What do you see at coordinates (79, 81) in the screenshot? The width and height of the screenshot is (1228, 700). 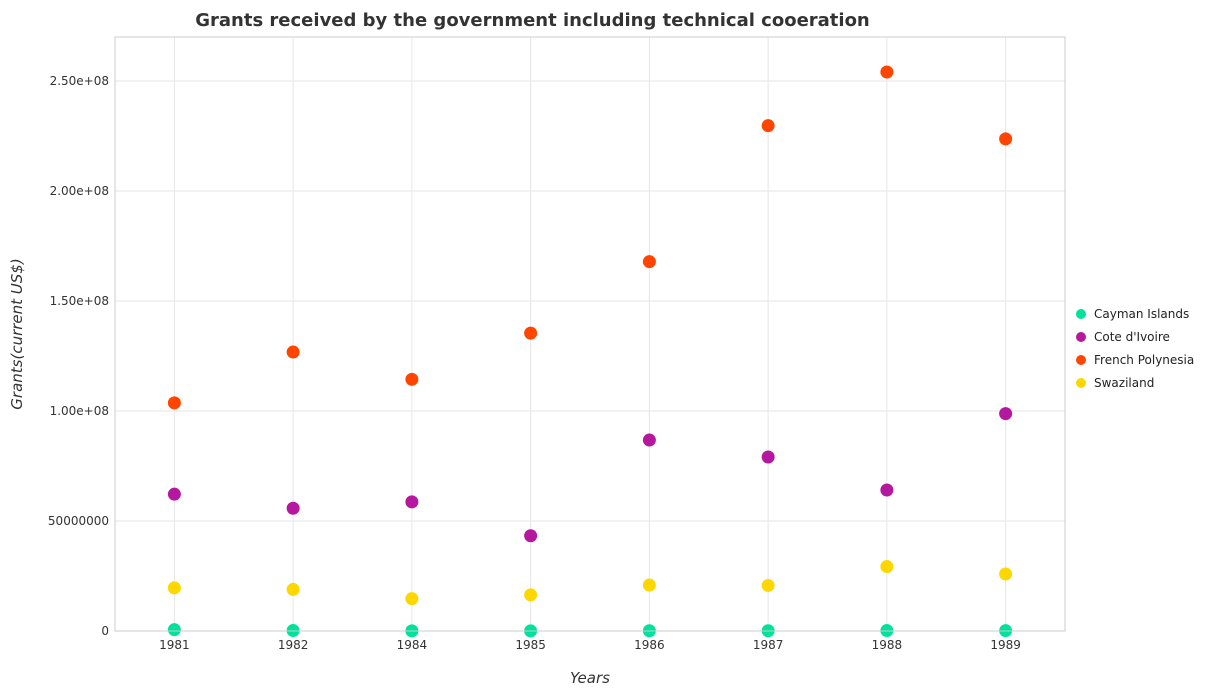 I see `y-tick-label: 2.50e+08` at bounding box center [79, 81].